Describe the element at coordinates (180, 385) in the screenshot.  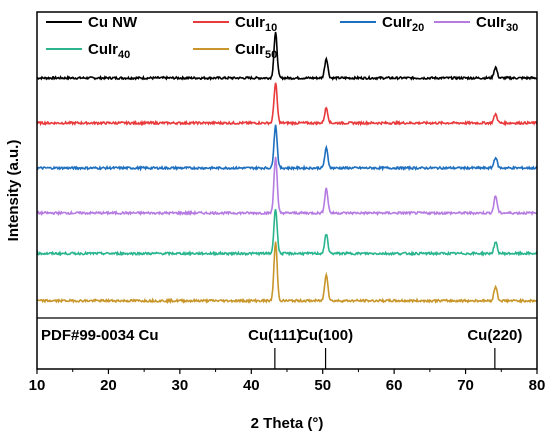
I see `x-tick-label-2: 30` at that location.